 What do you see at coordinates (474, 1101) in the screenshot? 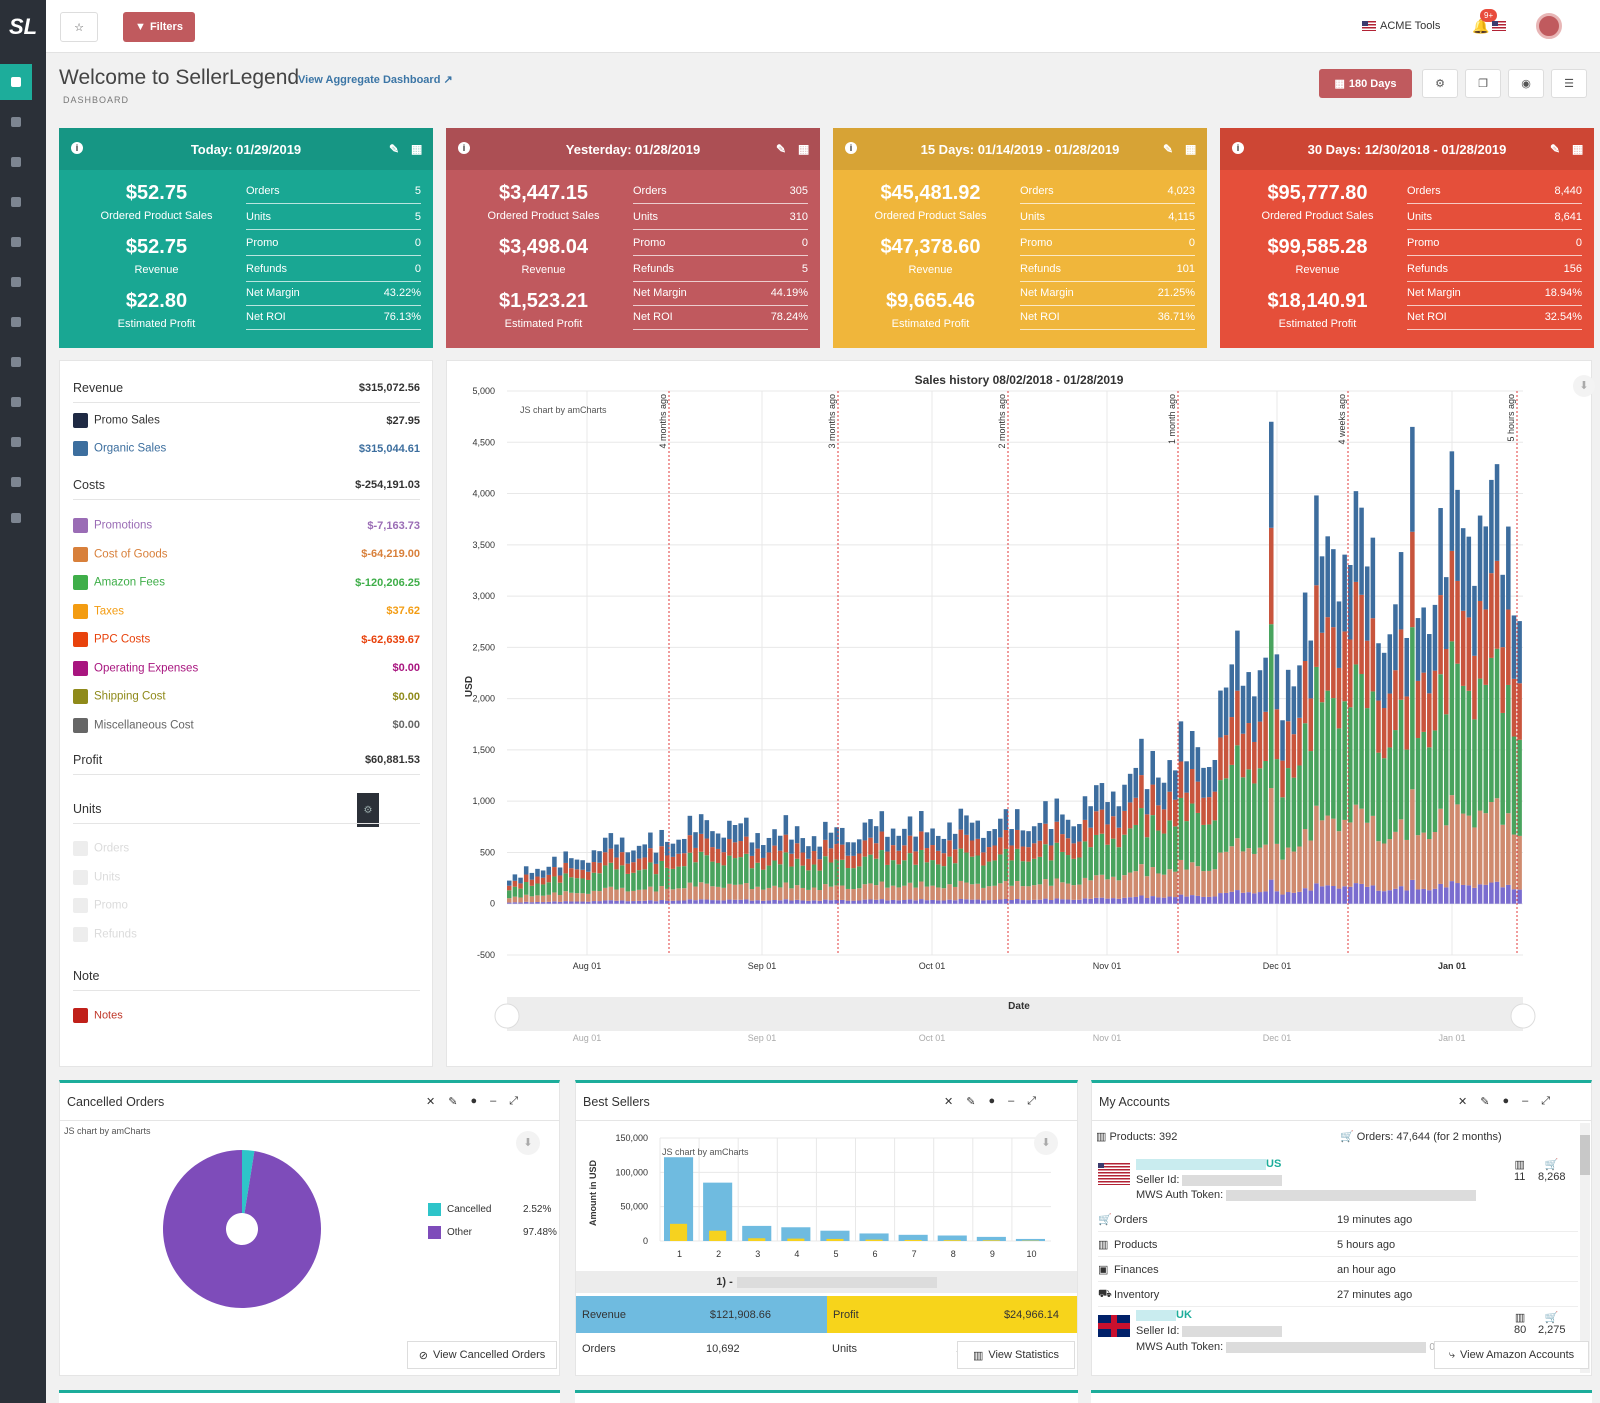
I see `color-icon: ●` at bounding box center [474, 1101].